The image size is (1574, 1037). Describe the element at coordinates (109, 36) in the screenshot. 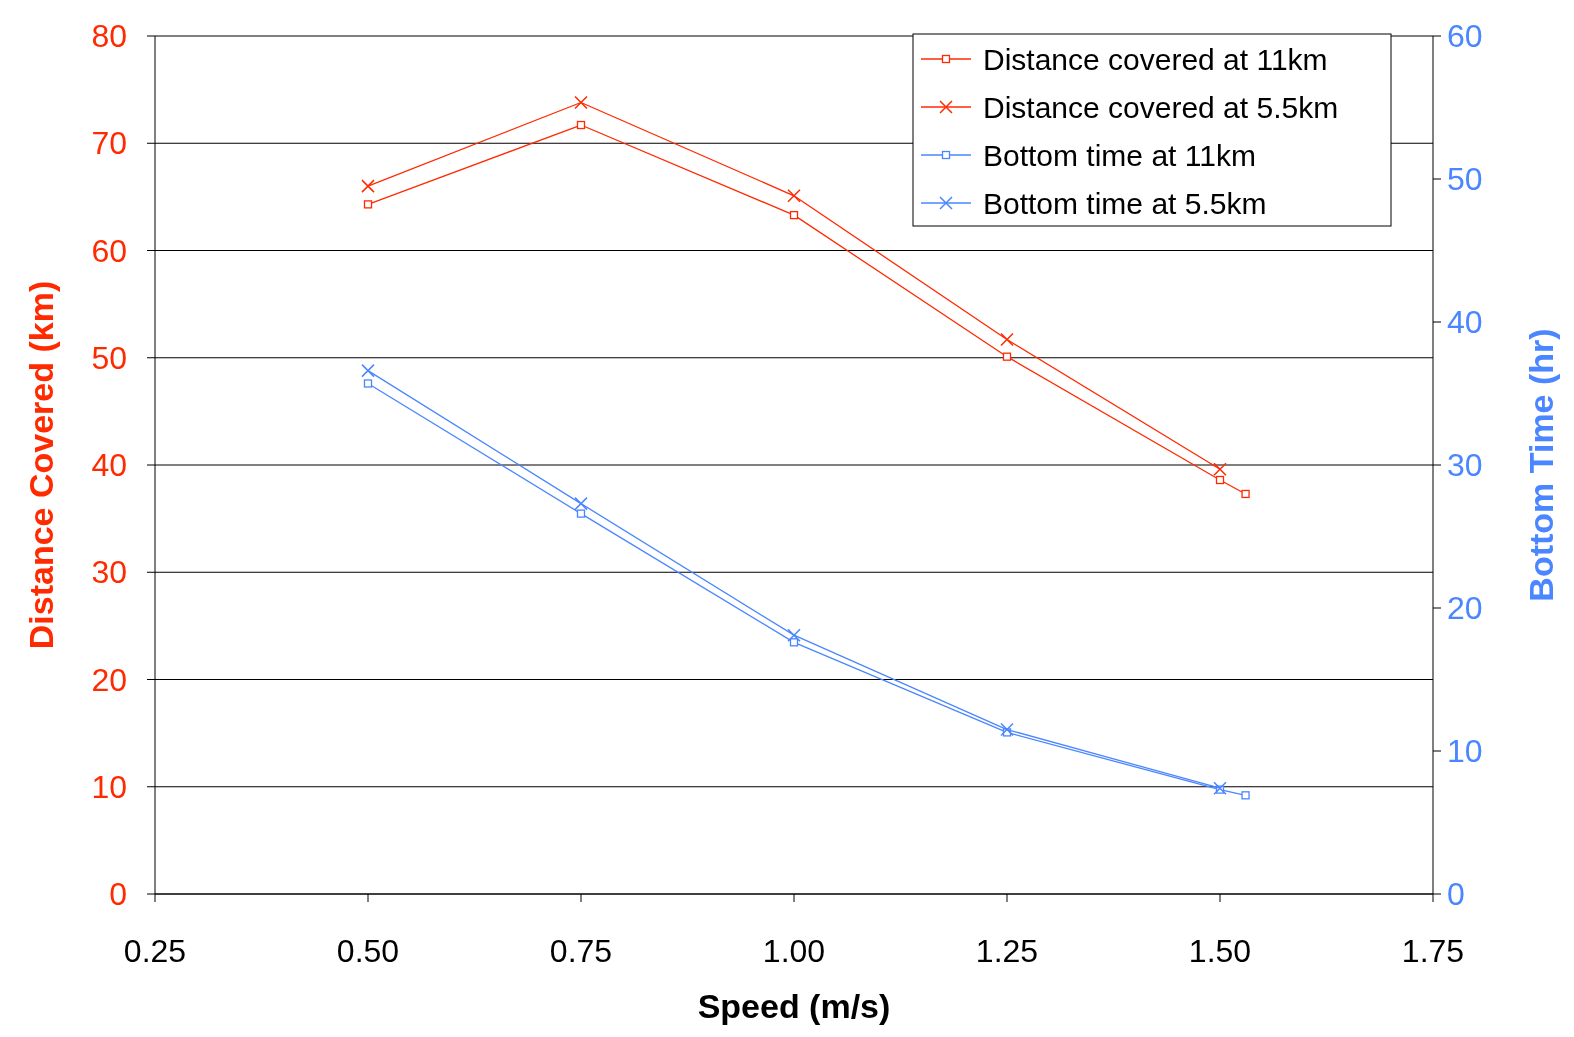

I see `y-tick-label: 80` at that location.